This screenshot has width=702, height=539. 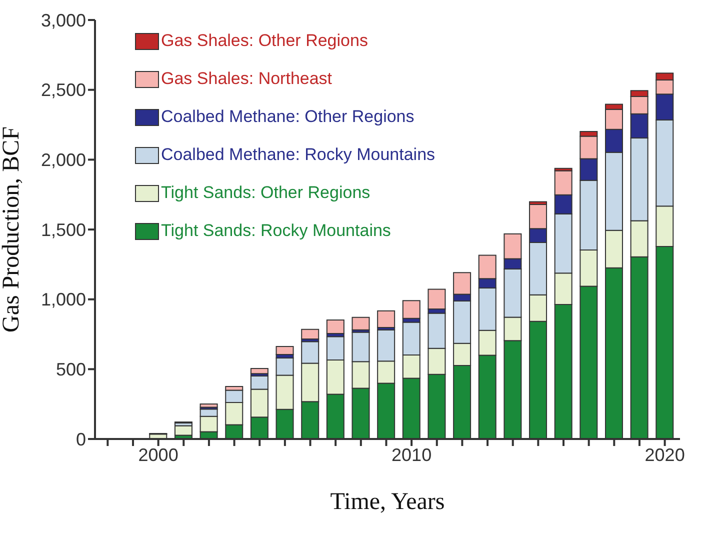 I want to click on legend-label: Coalbed Methane: Rocky Mountains, so click(x=298, y=155).